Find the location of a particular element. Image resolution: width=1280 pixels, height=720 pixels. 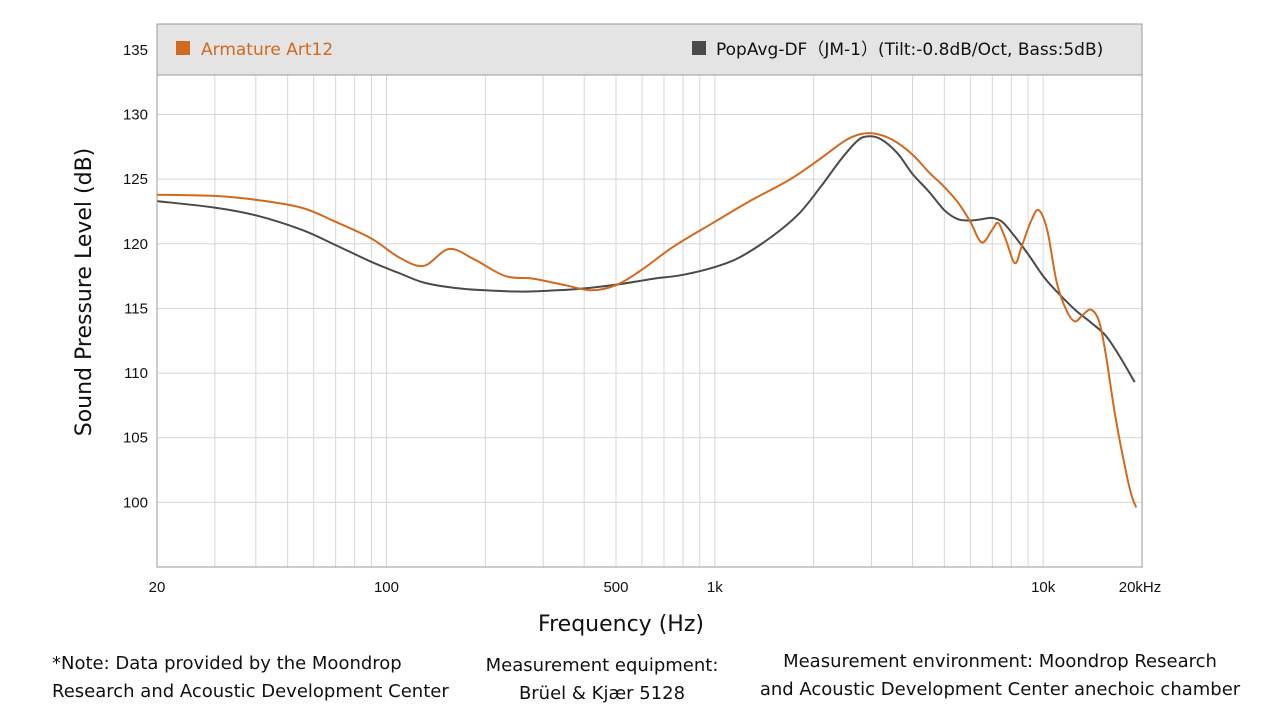

note-line: Research and Acoustic Development Center is located at coordinates (250, 691).